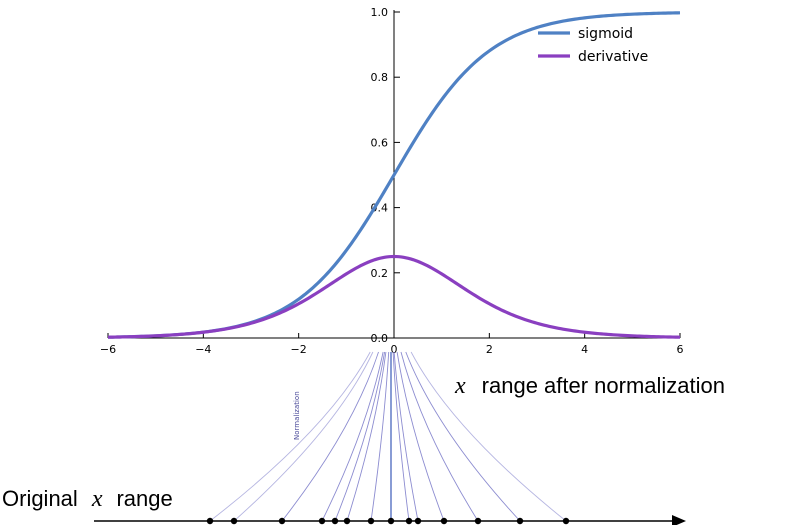  Describe the element at coordinates (613, 57) in the screenshot. I see `legend-label-derivative: derivative` at that location.